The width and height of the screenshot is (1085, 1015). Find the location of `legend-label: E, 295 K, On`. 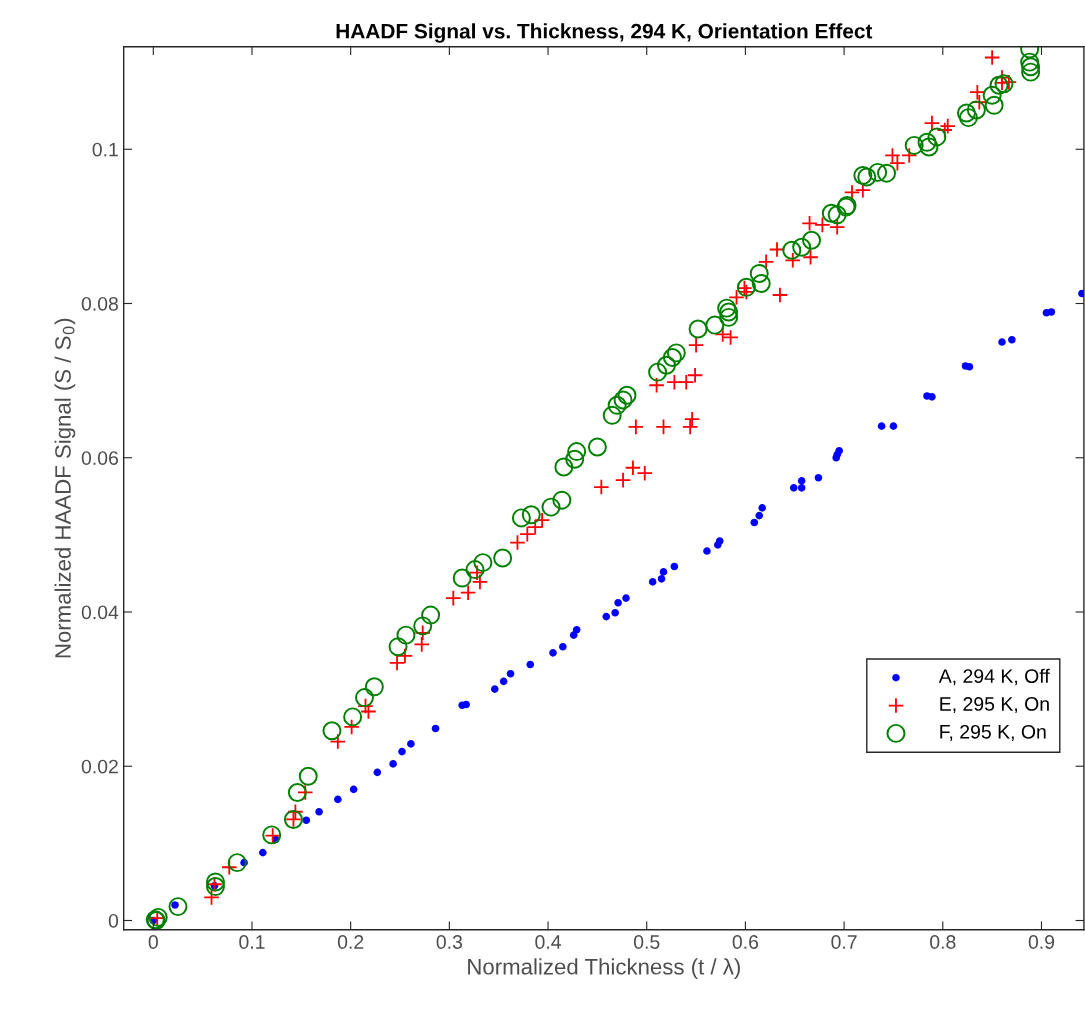

legend-label: E, 295 K, On is located at coordinates (994, 705).